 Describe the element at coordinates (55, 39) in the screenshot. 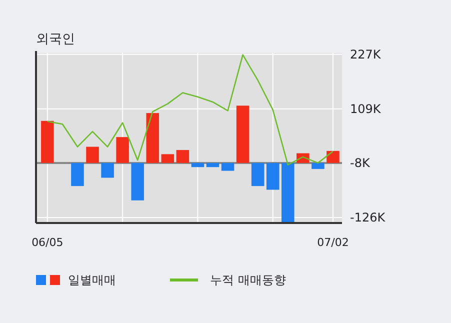

I see `chart-title: 외국인` at that location.